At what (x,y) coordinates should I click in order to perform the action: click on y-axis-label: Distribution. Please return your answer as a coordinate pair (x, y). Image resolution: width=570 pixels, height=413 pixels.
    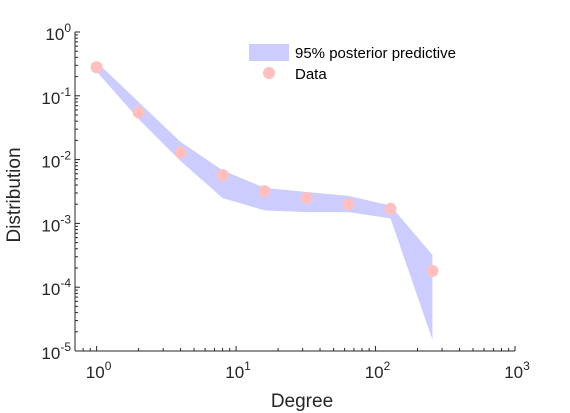
    Looking at the image, I should click on (14, 194).